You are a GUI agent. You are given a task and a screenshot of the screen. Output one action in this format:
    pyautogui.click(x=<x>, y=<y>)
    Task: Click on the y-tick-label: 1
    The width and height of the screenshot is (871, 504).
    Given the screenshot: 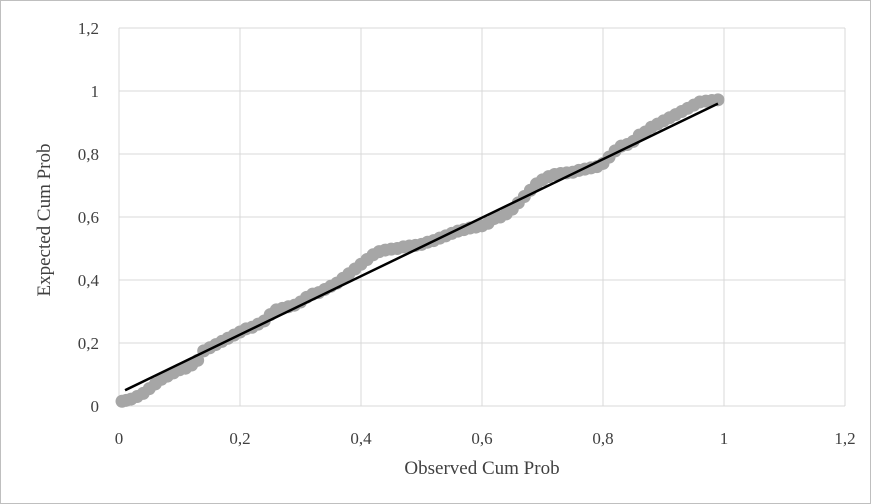 What is the action you would take?
    pyautogui.click(x=95, y=91)
    